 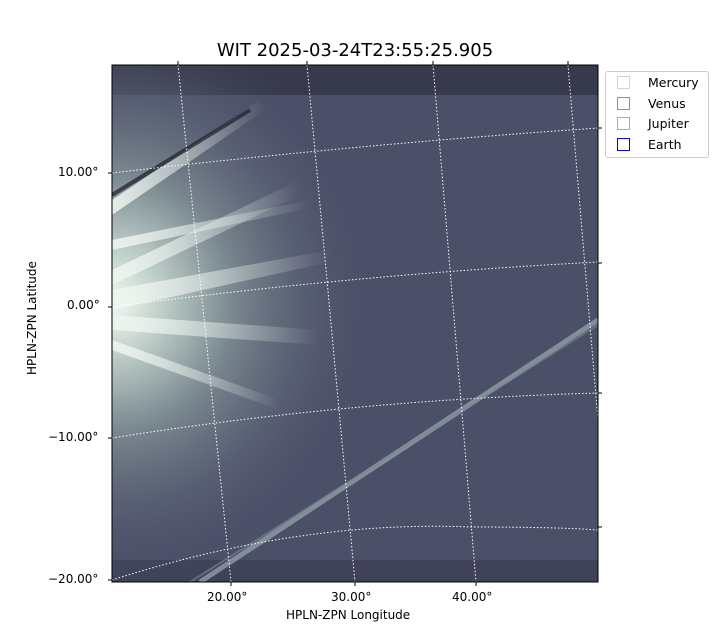 What do you see at coordinates (657, 114) in the screenshot?
I see `legend: Mercury Venus Jupiter Earth` at bounding box center [657, 114].